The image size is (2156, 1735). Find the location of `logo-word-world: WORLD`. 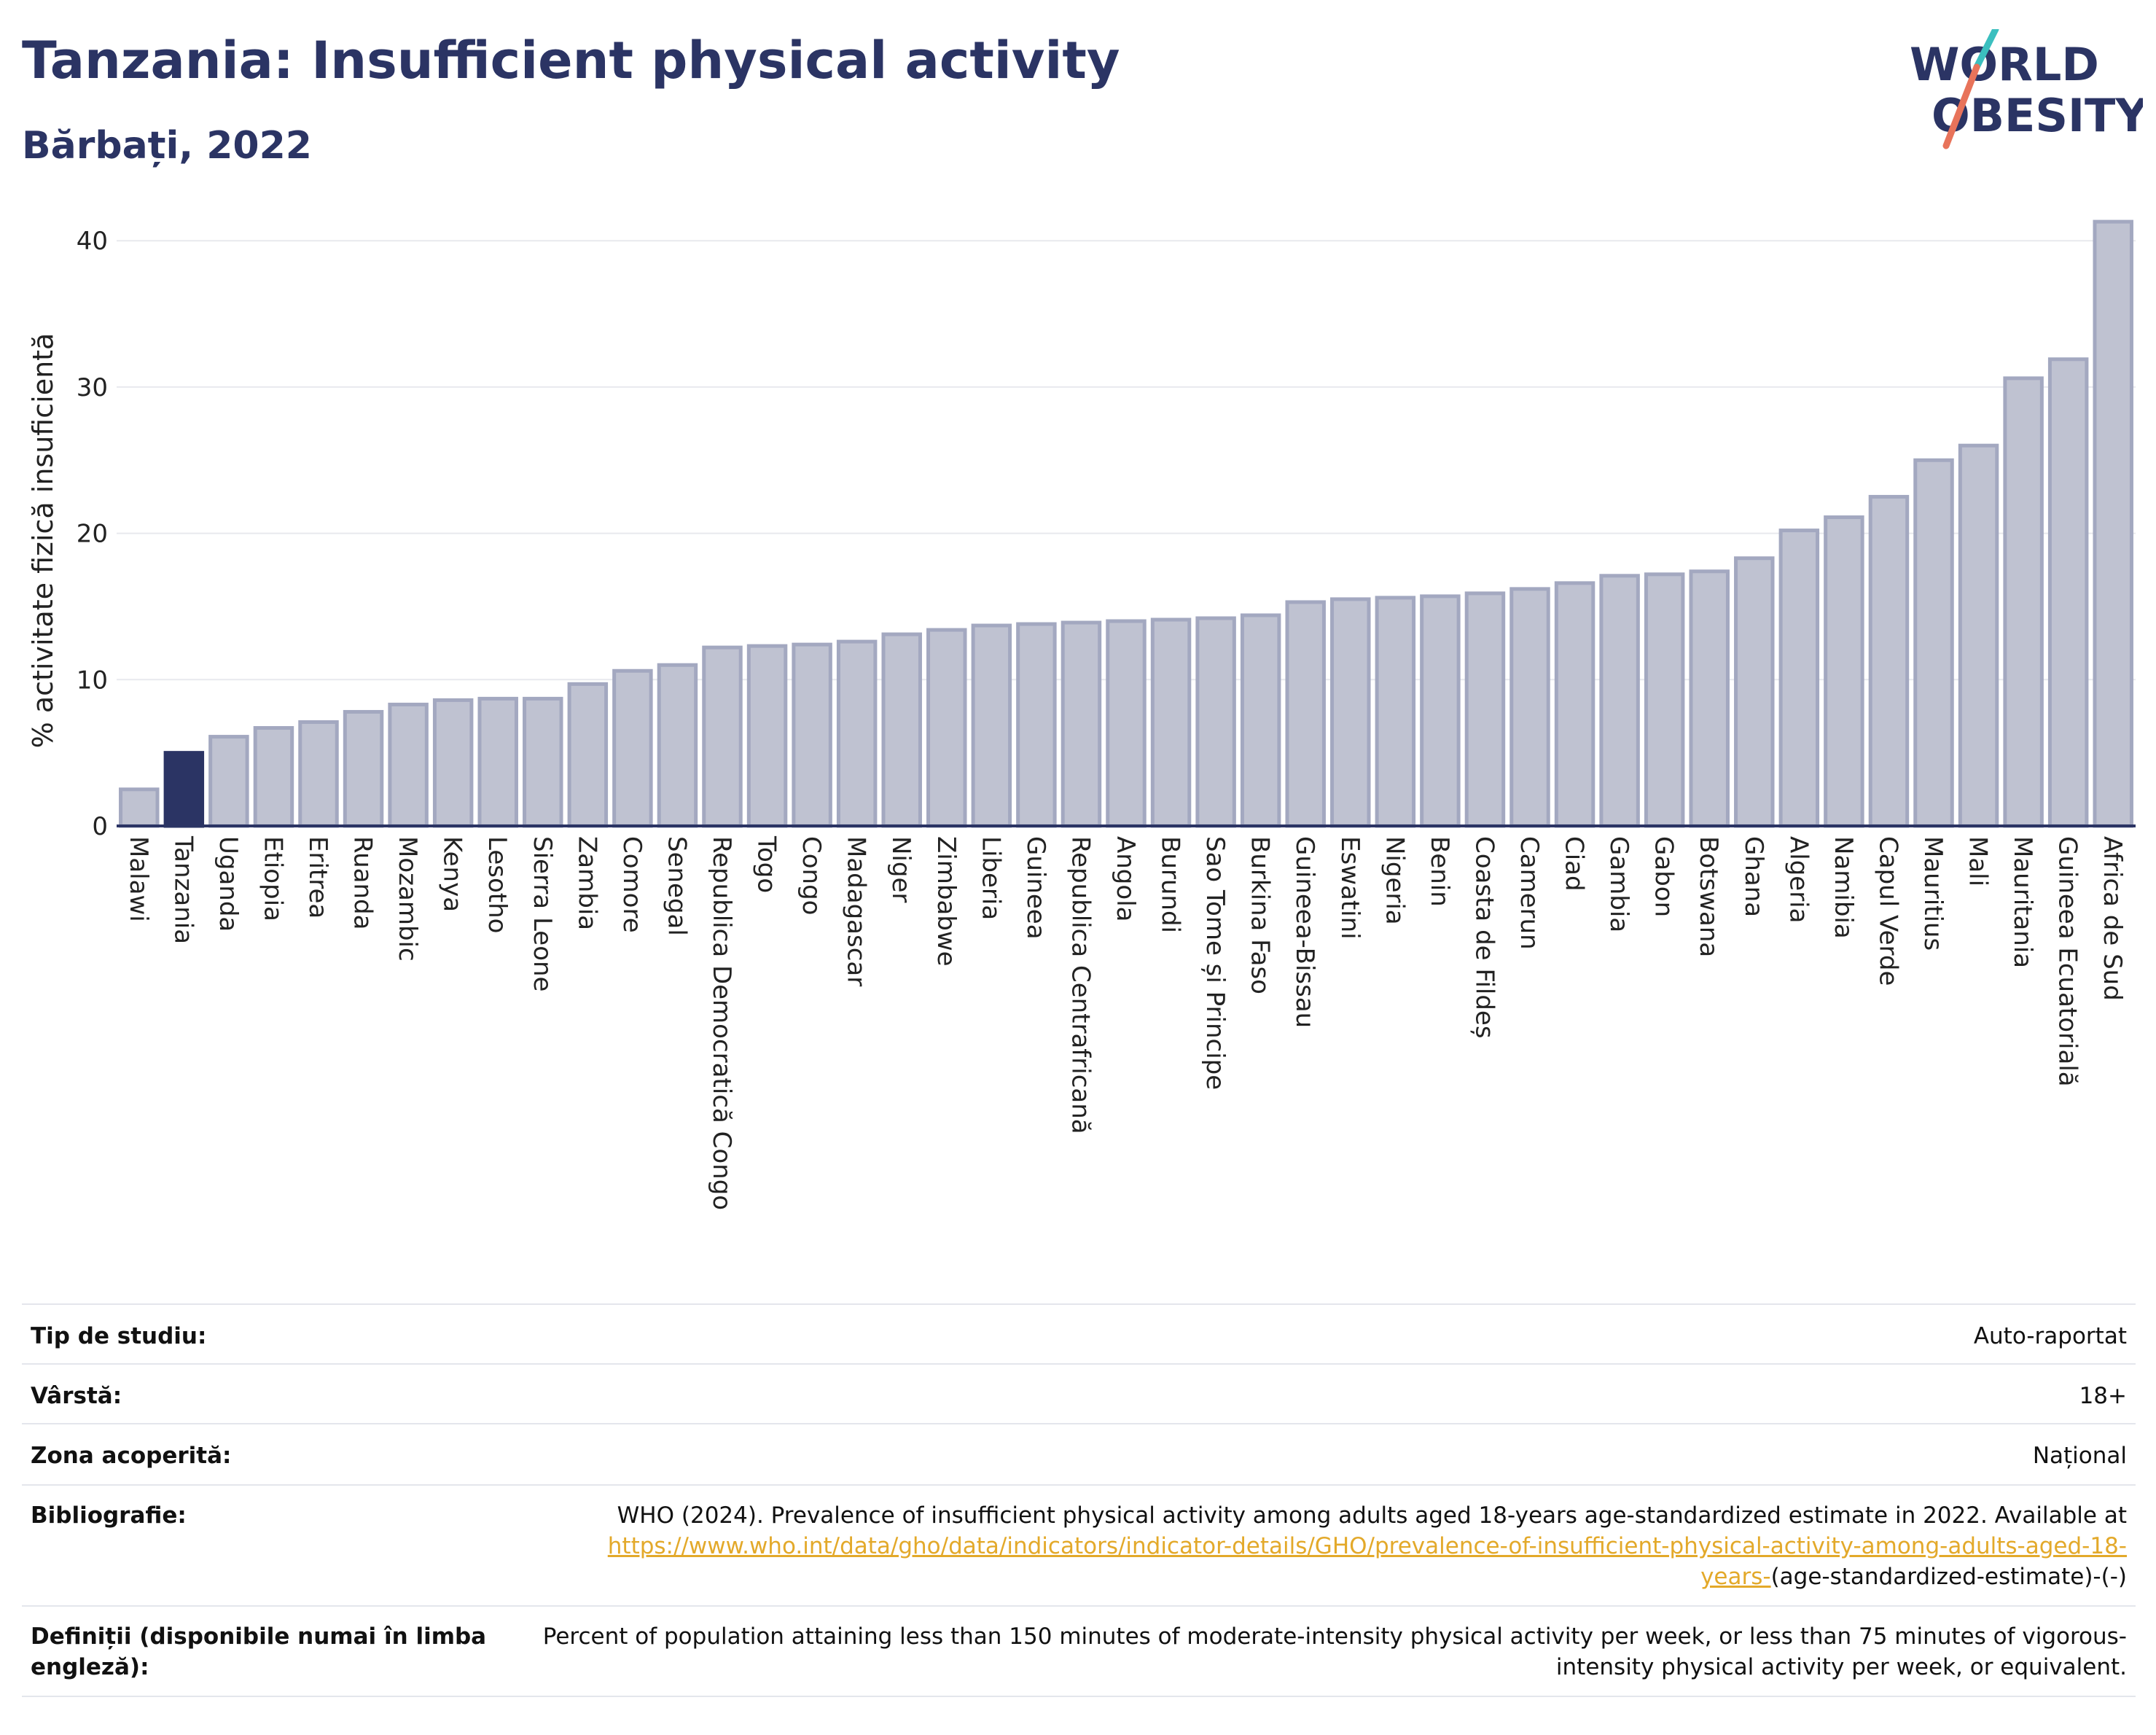

logo-word-world: WORLD is located at coordinates (2004, 64).